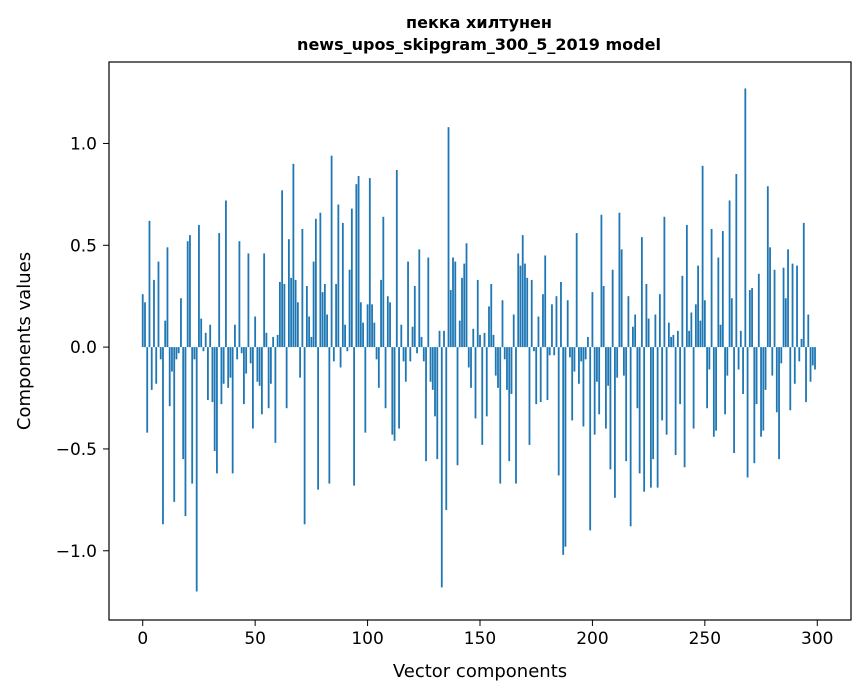 The height and width of the screenshot is (696, 867). I want to click on y-tick-label: 0.5, so click(83, 246).